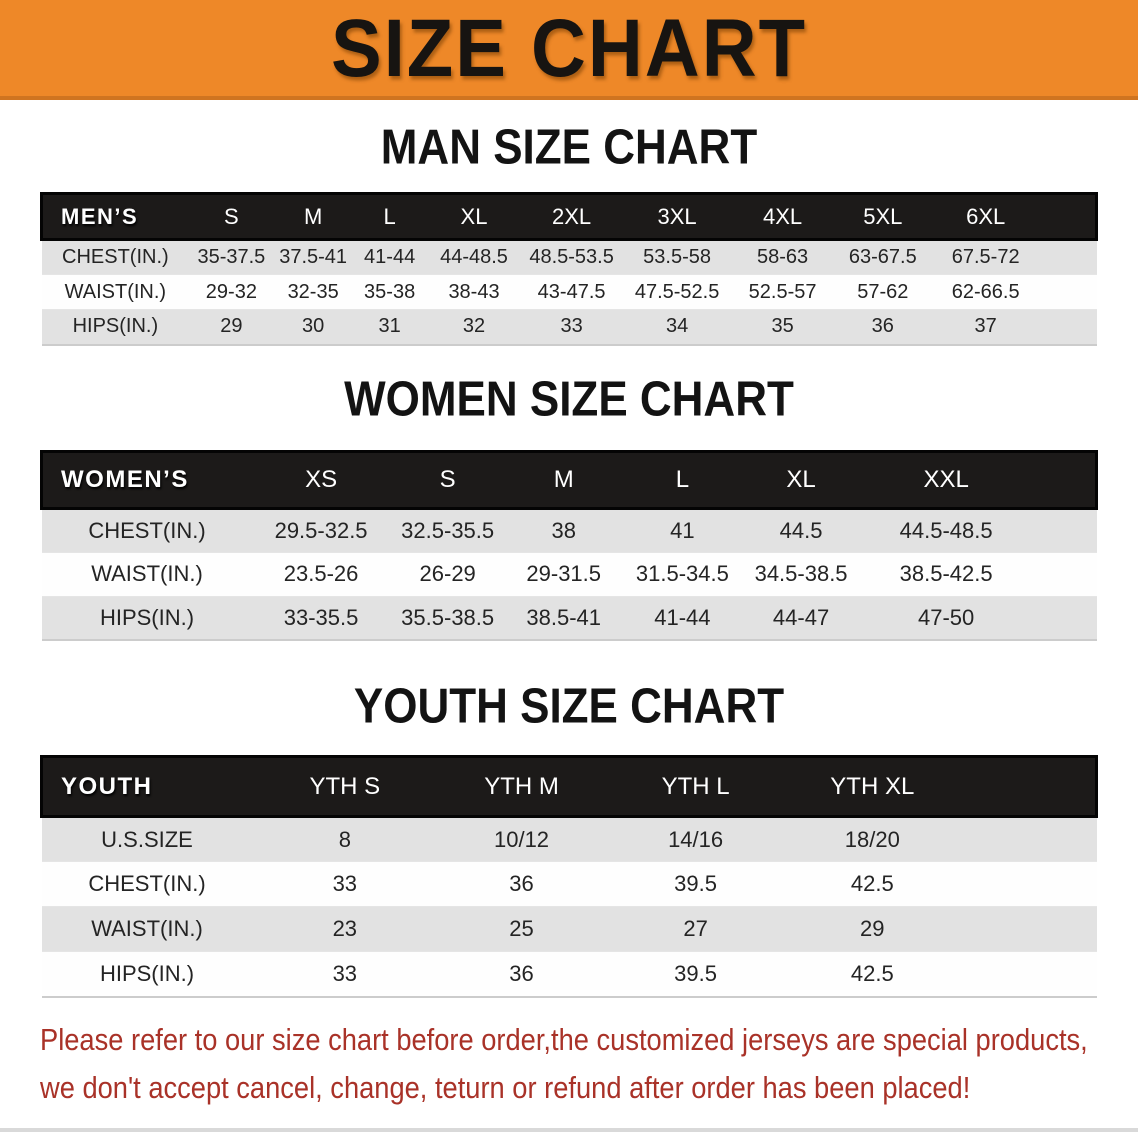 This screenshot has height=1132, width=1138. Describe the element at coordinates (569, 1130) in the screenshot. I see `bottom-edge-line` at that location.